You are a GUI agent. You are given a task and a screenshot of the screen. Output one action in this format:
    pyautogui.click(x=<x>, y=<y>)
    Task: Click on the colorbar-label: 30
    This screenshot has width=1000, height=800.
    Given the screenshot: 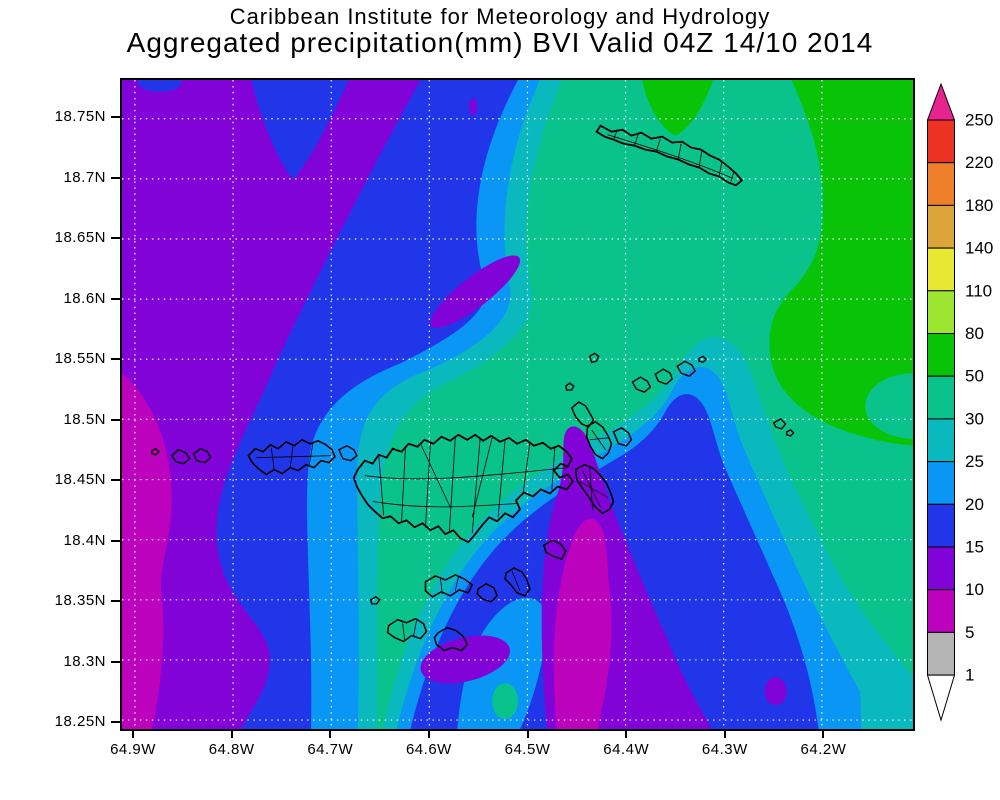 What is the action you would take?
    pyautogui.click(x=974, y=418)
    